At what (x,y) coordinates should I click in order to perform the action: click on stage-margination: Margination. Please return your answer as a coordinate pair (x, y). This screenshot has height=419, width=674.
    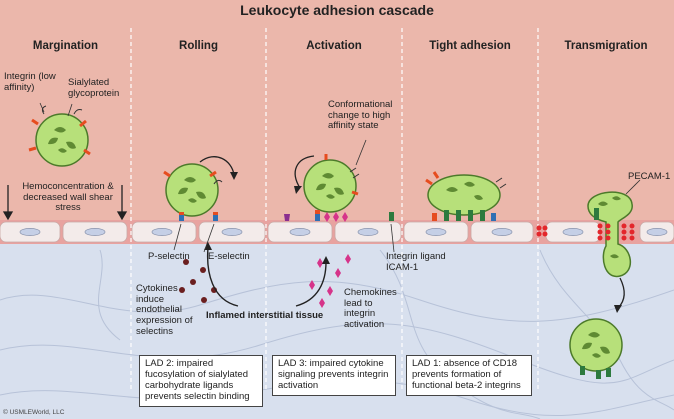
    Looking at the image, I should click on (65, 46).